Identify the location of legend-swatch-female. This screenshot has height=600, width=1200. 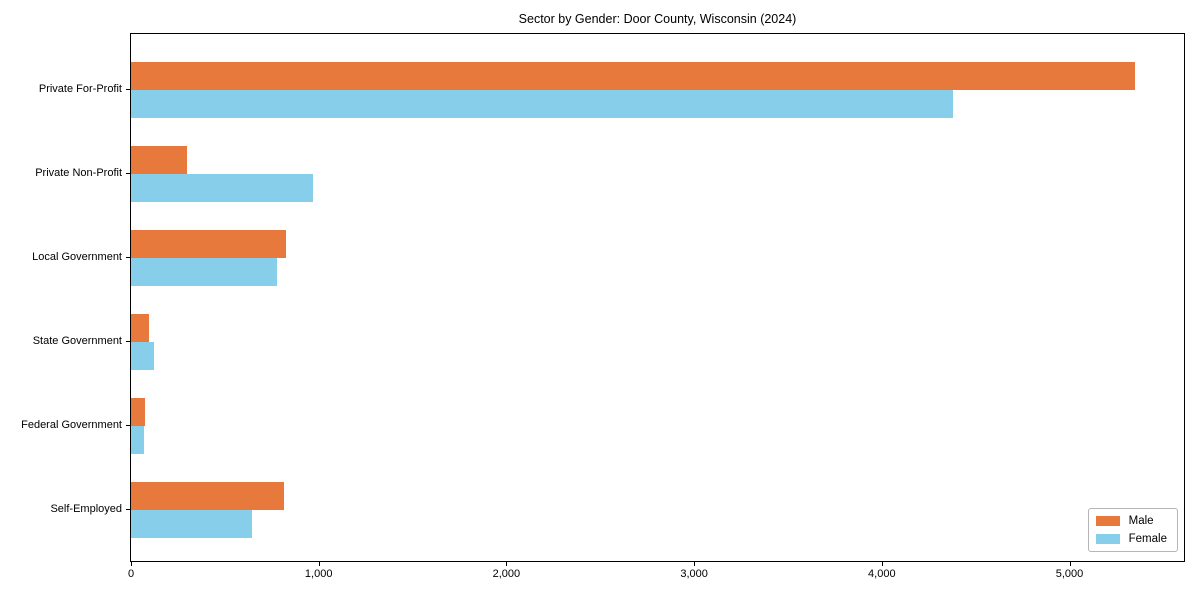
(1107, 539).